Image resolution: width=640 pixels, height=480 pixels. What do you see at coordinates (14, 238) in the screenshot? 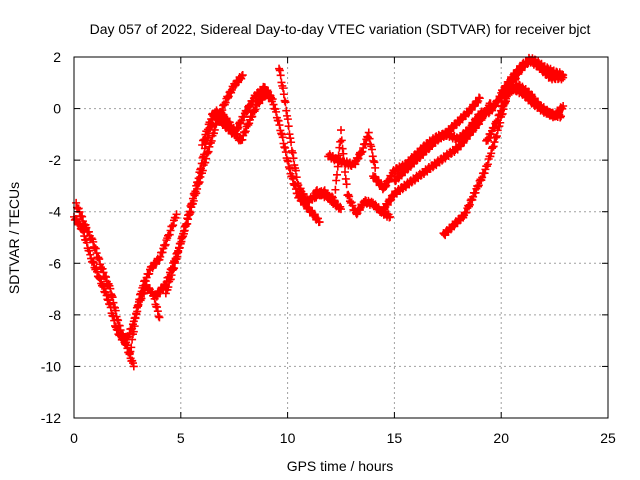
I see `y-axis-label: SDTVAR / TECUs` at bounding box center [14, 238].